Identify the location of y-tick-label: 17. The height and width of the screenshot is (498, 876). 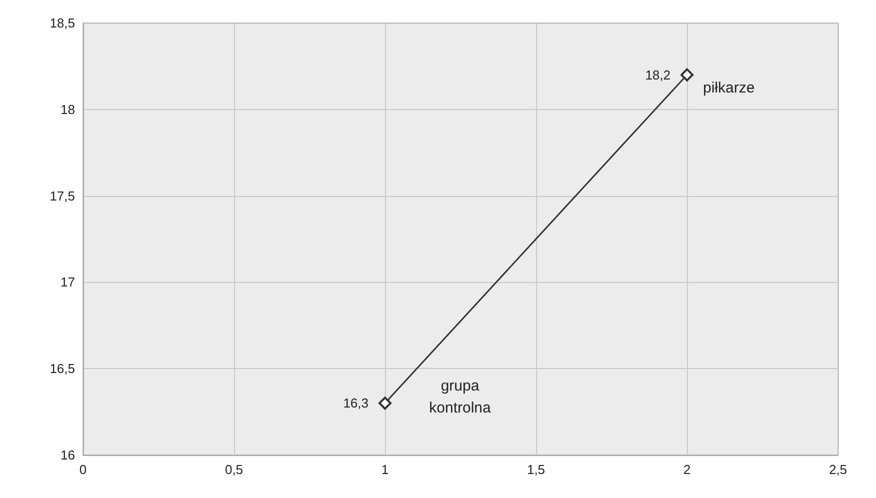
(67, 282).